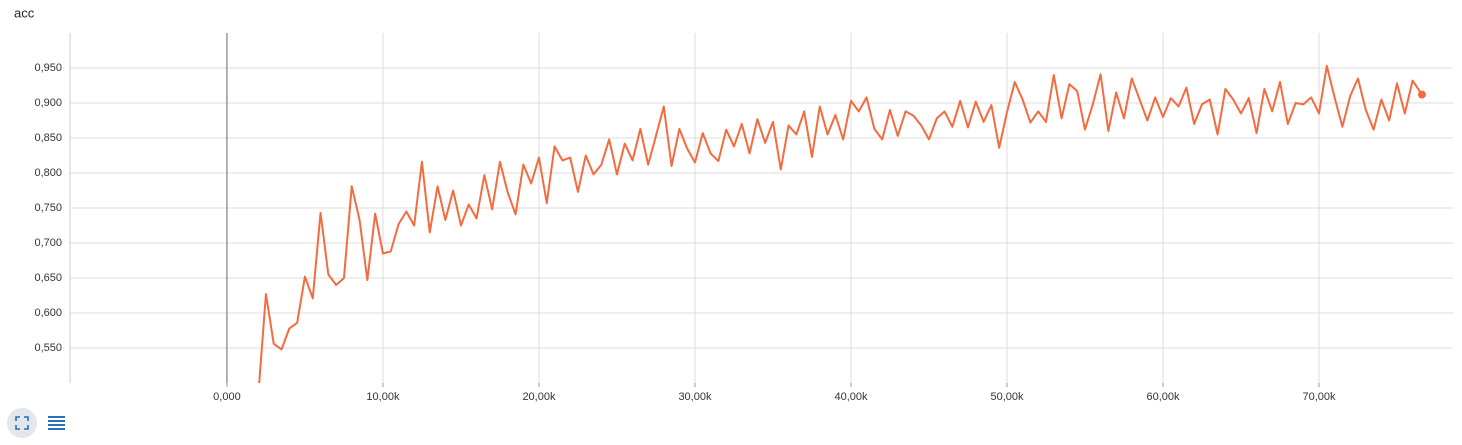  I want to click on y-tick-label: 0,650, so click(48, 278).